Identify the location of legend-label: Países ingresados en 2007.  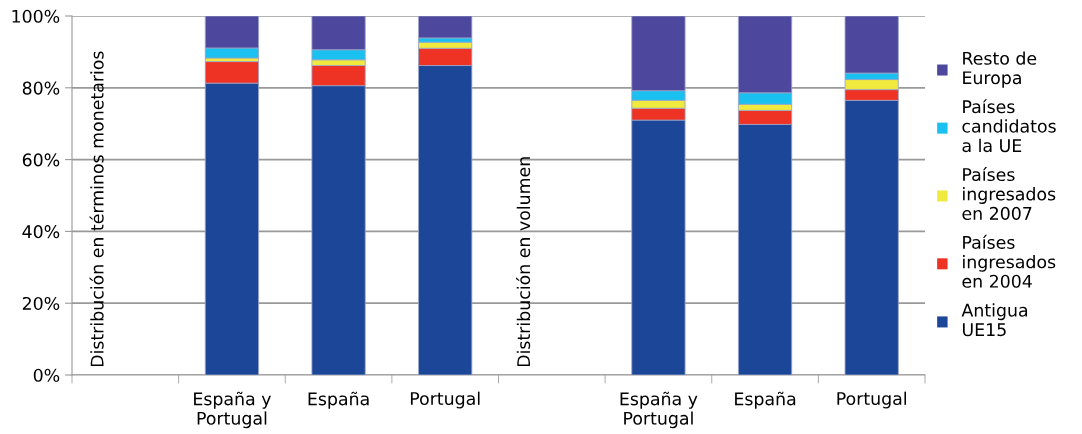
(1009, 193).